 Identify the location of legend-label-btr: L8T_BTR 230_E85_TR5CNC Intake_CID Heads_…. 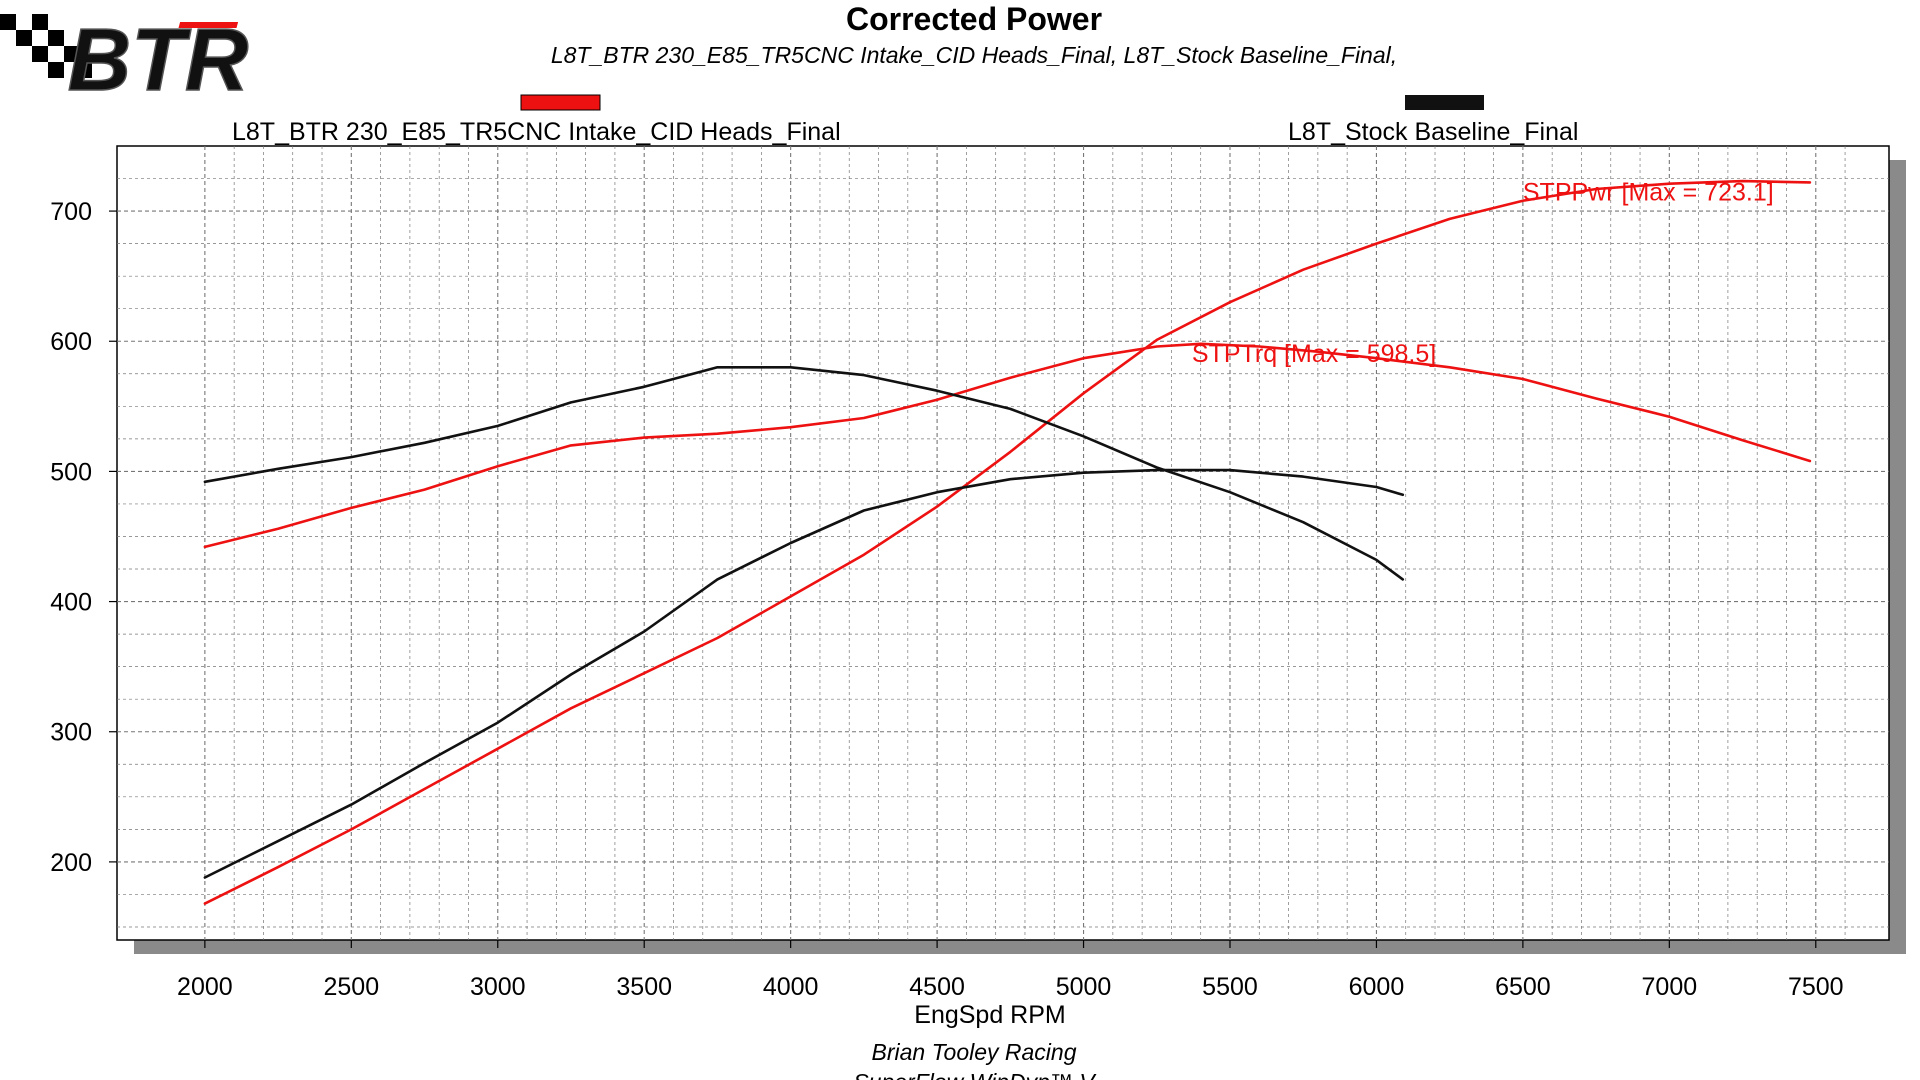
(536, 132).